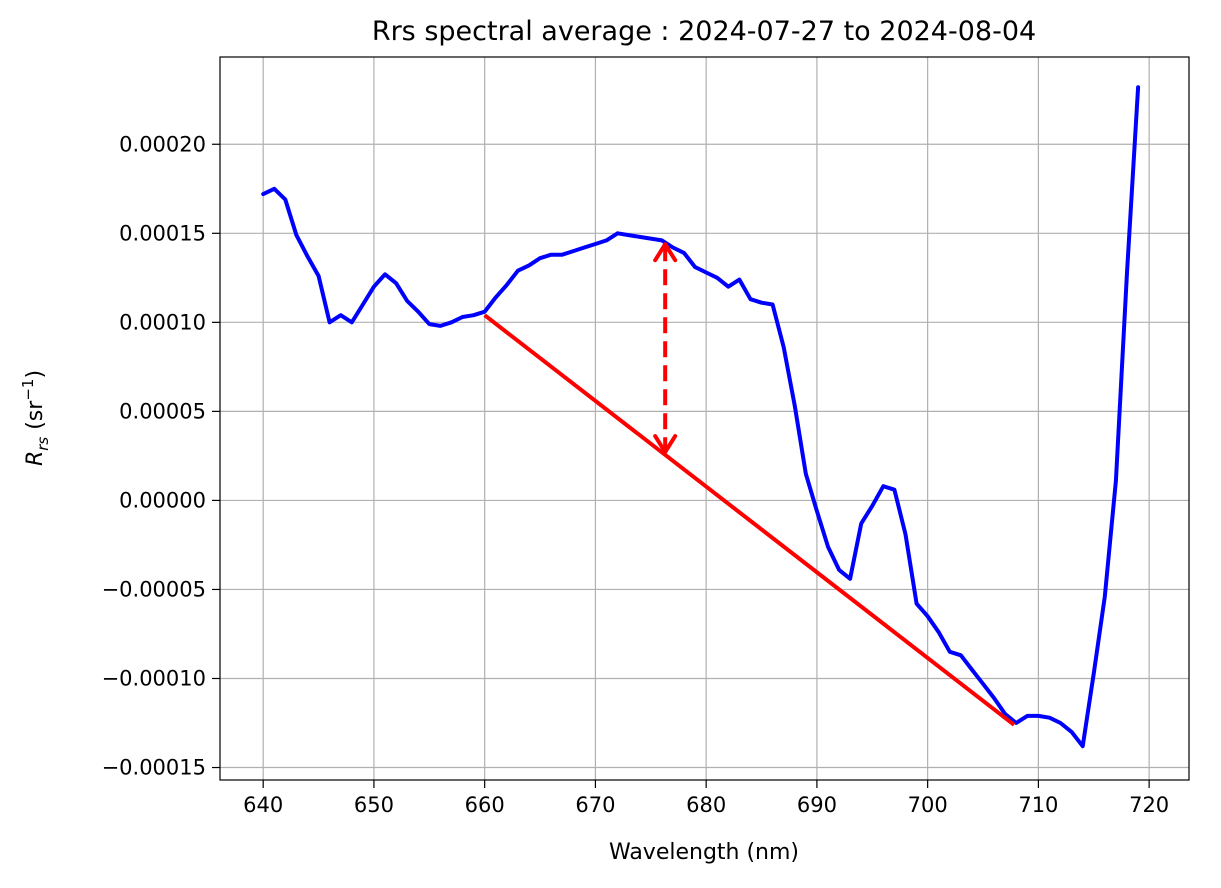  What do you see at coordinates (485, 805) in the screenshot?
I see `x-tick-label: 660` at bounding box center [485, 805].